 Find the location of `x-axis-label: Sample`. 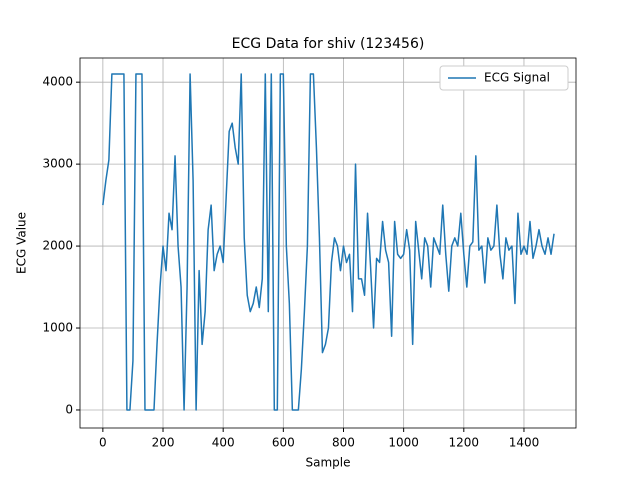

x-axis-label: Sample is located at coordinates (328, 463).